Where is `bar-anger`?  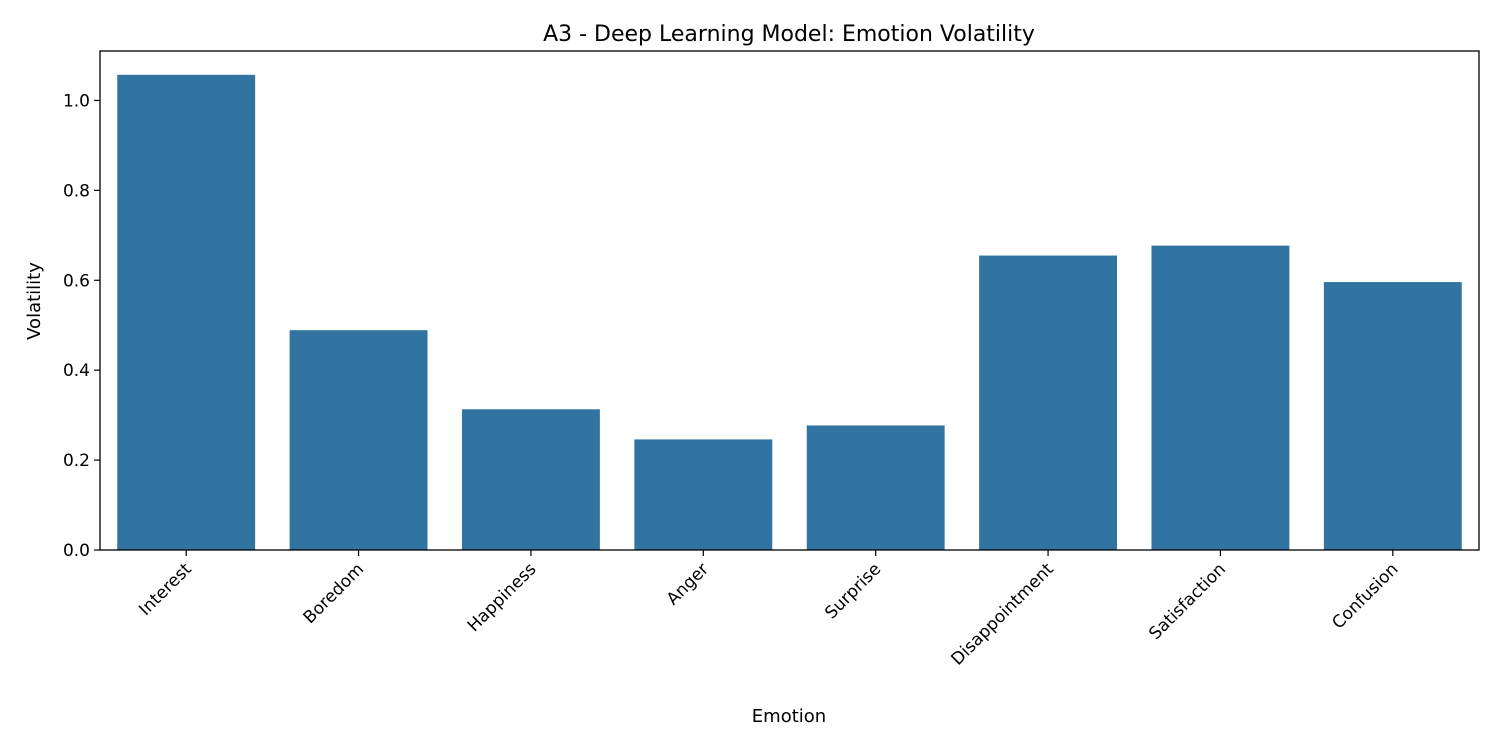 bar-anger is located at coordinates (703, 494).